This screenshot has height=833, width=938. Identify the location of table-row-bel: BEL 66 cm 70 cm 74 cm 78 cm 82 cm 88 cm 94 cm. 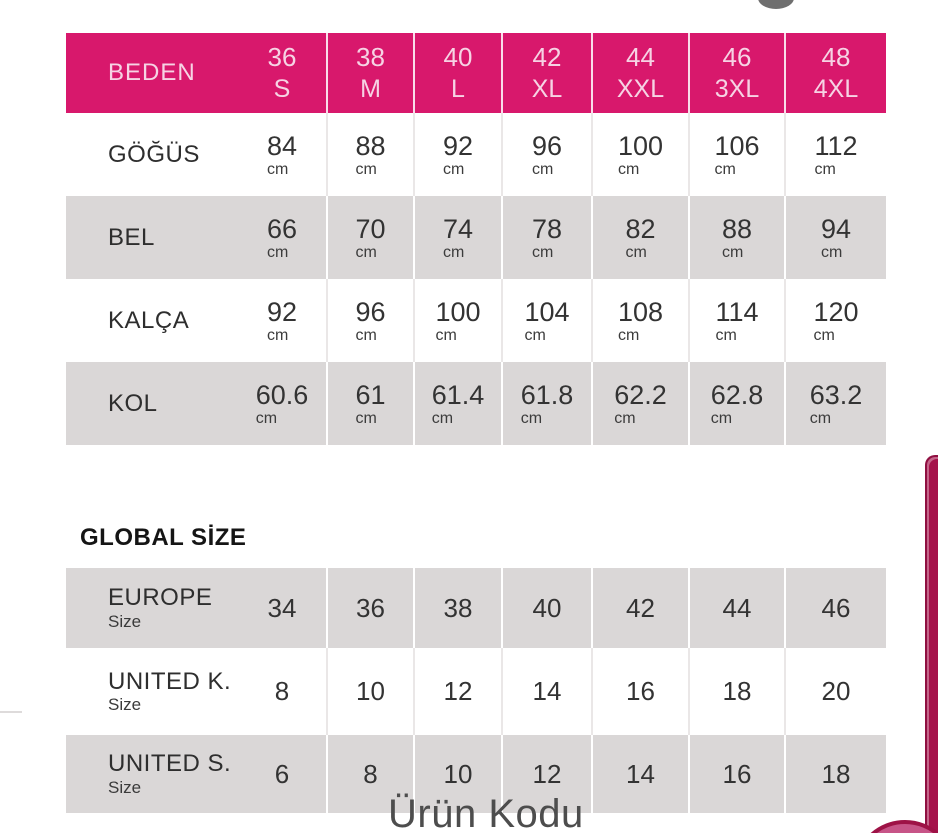
(476, 237).